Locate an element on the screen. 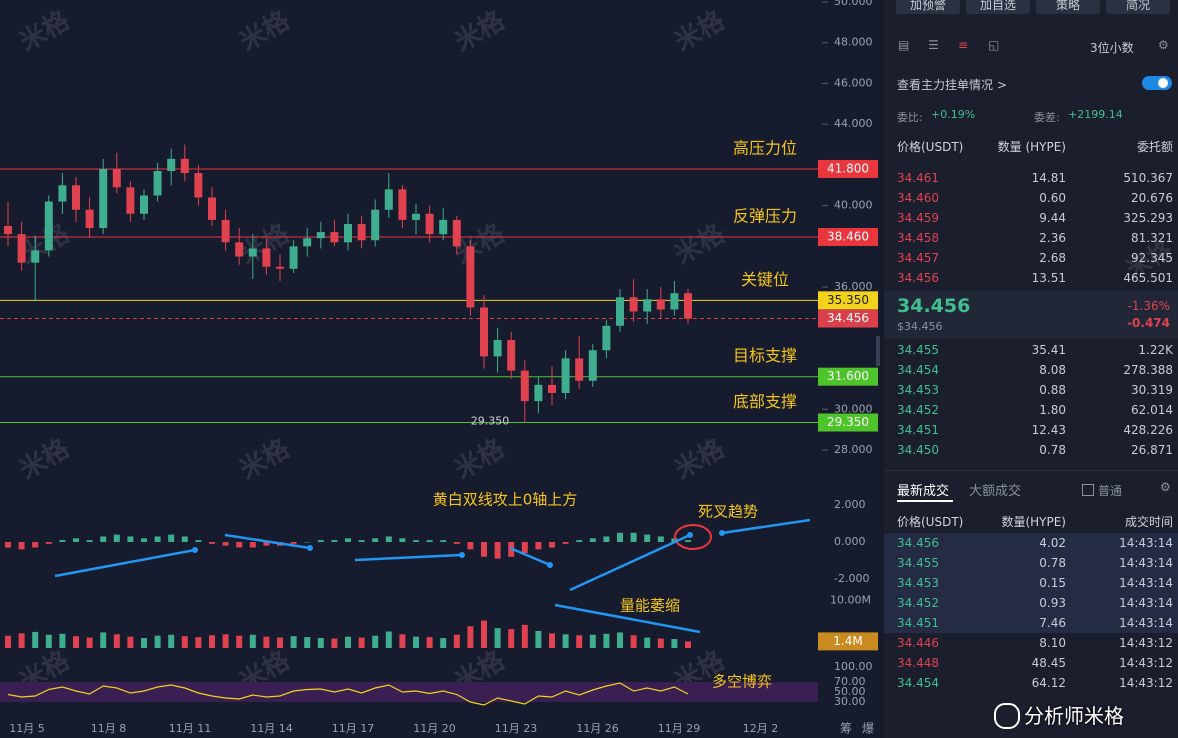 The width and height of the screenshot is (1178, 738). trade-header: 成交时间 is located at coordinates (1148, 522).